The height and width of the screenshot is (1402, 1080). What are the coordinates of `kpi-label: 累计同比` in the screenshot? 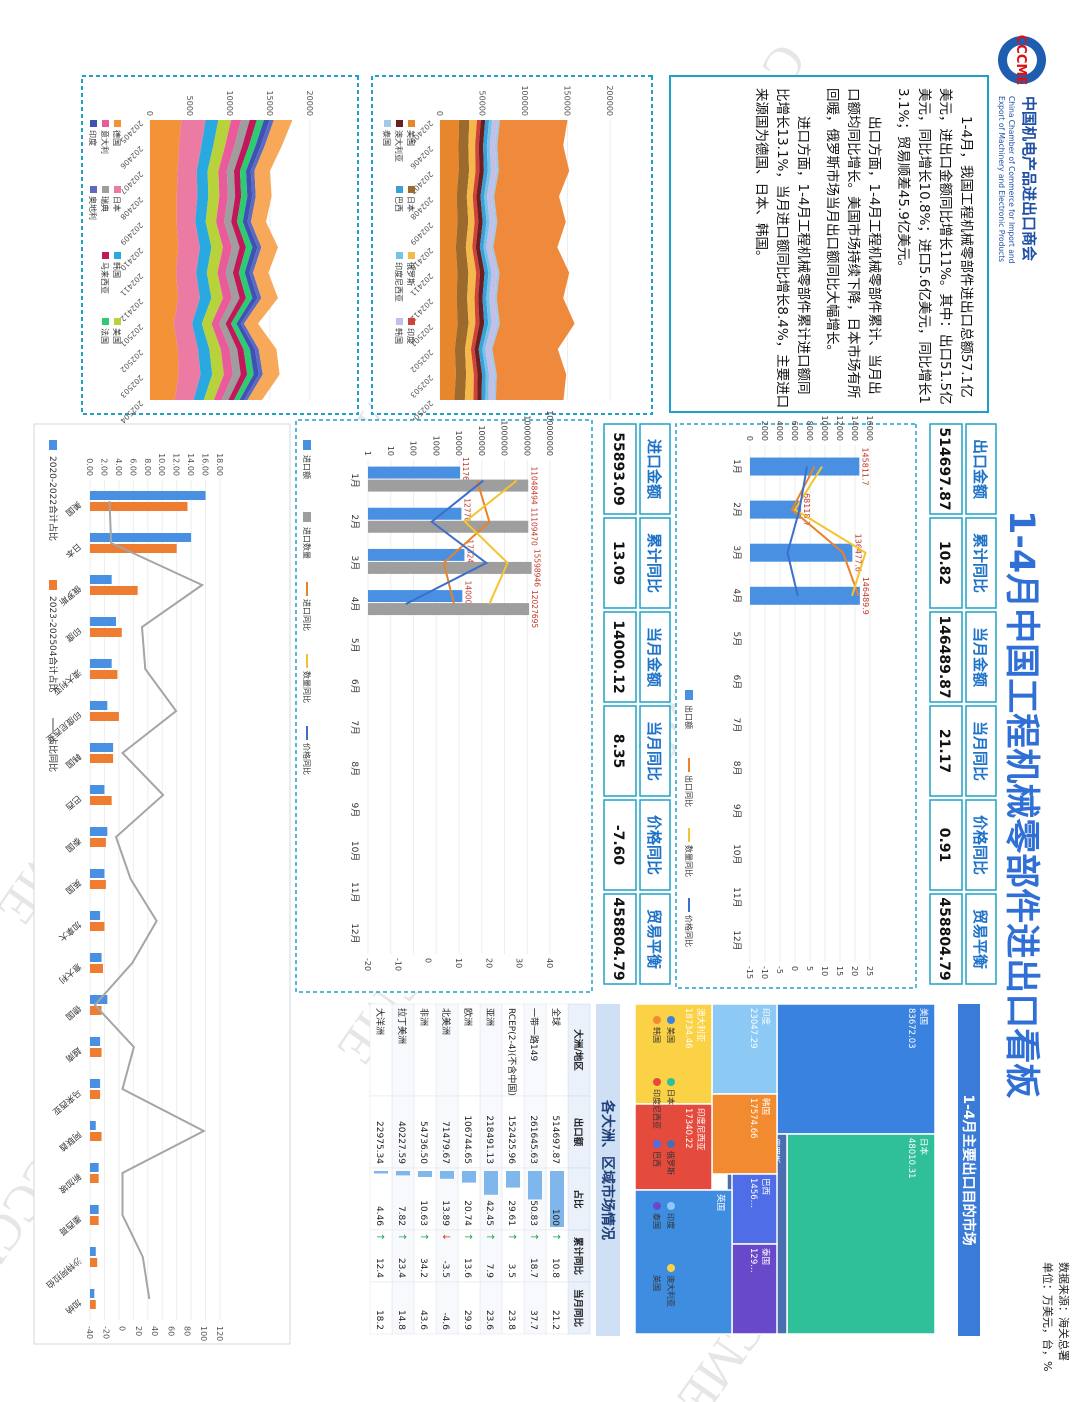 It's located at (980, 563).